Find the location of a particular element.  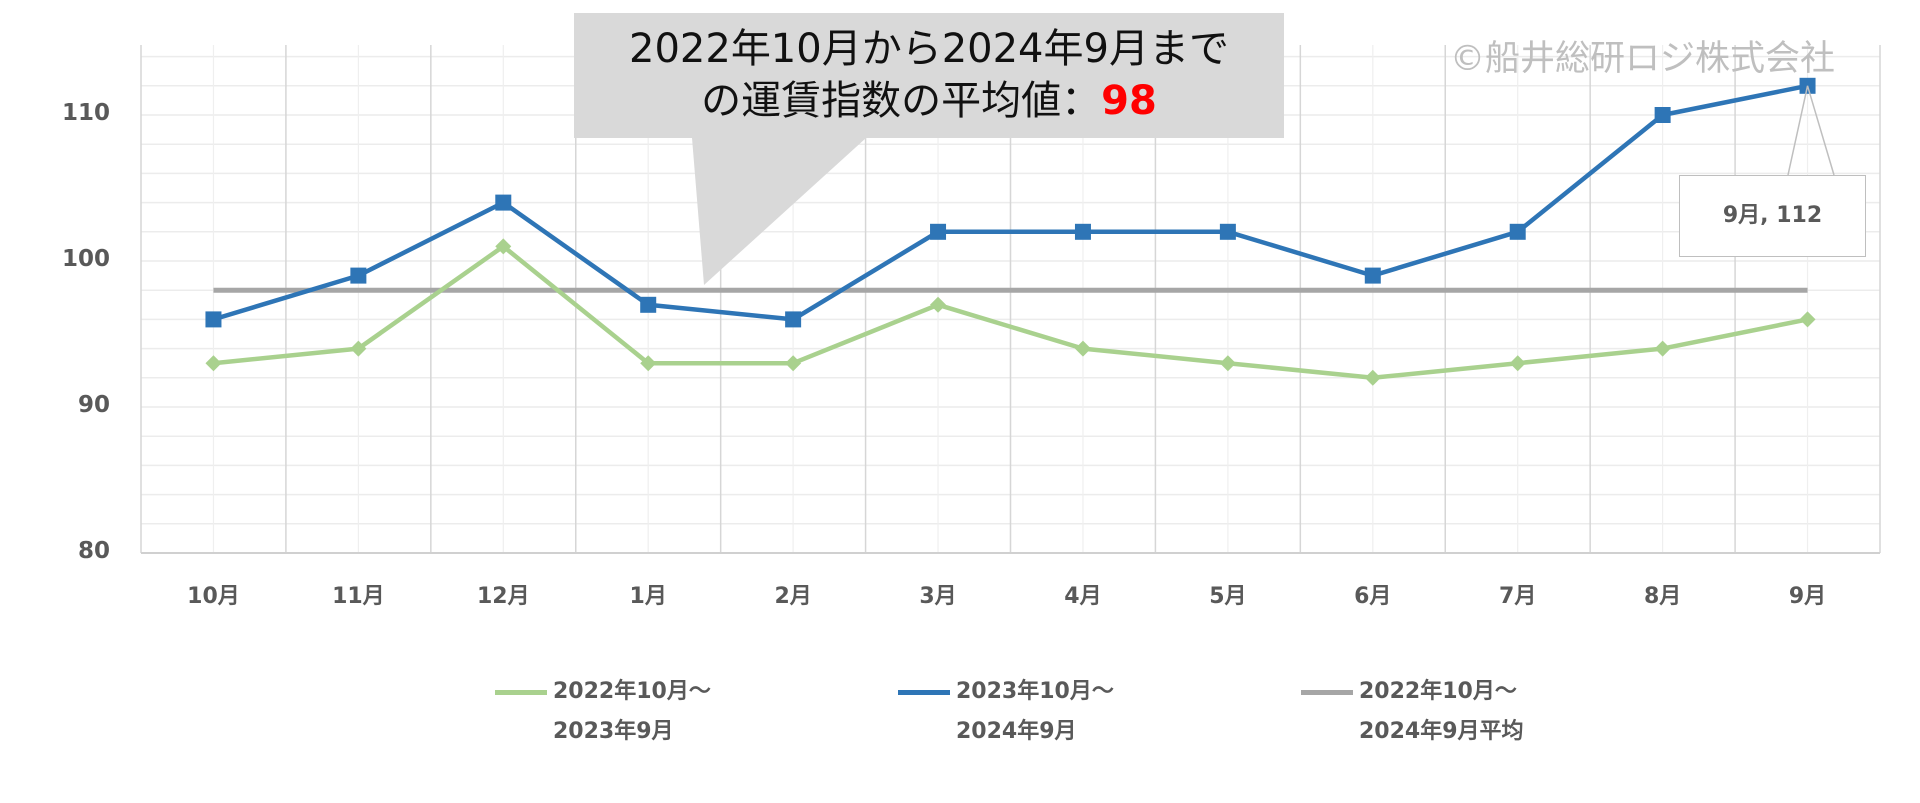

callout-line1: 2022年10月から2024年9月まで is located at coordinates (929, 49).